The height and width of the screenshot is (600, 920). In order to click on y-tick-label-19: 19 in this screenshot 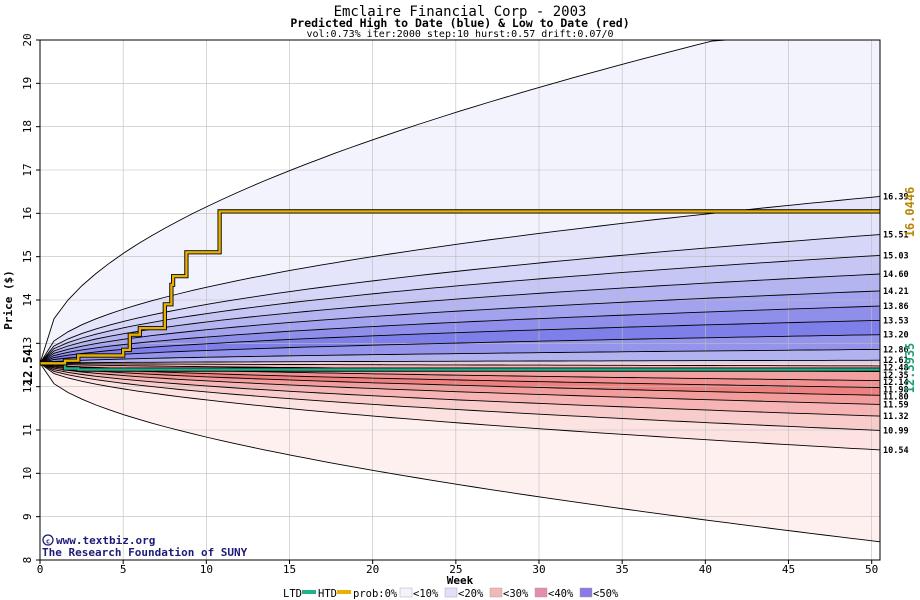, I will do `click(27, 83)`.